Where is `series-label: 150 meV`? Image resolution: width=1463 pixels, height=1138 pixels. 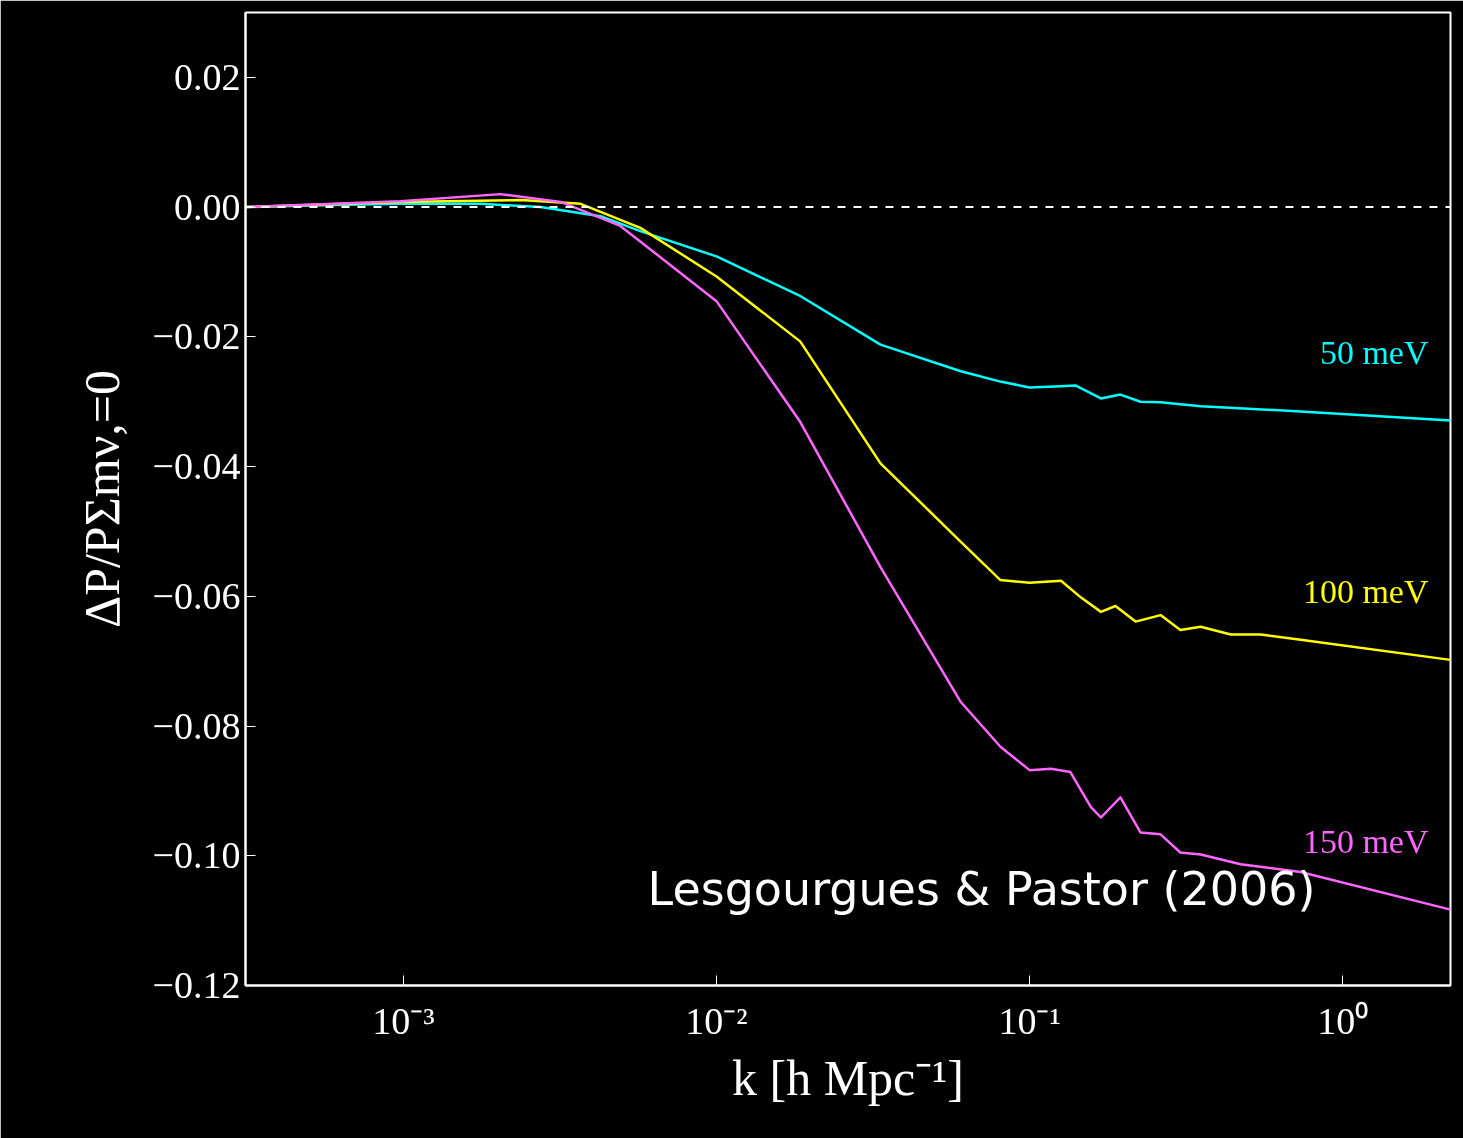
series-label: 150 meV is located at coordinates (1365, 841).